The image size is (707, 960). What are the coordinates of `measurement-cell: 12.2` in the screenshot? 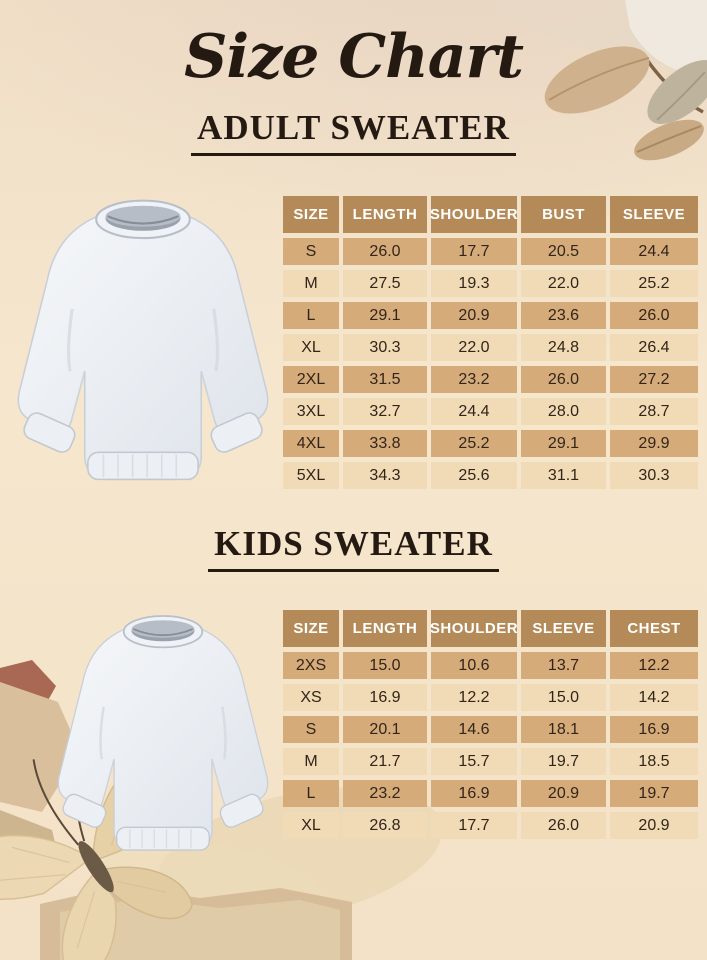 It's located at (474, 697).